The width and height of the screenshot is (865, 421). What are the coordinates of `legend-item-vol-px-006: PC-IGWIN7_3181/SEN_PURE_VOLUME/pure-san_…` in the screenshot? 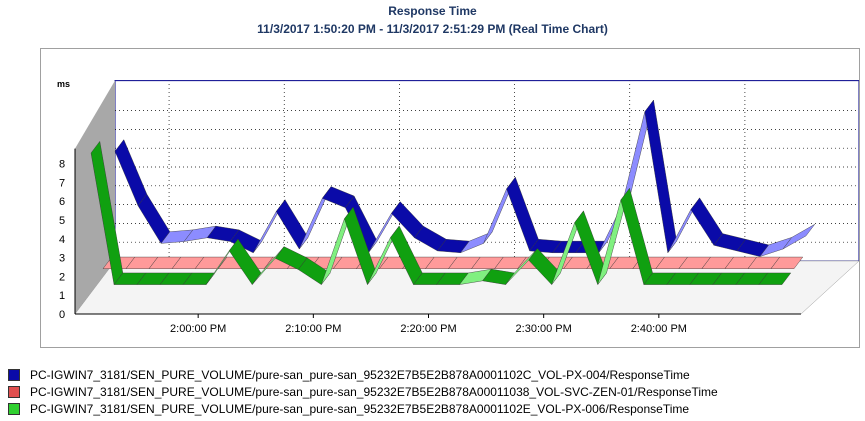 It's located at (363, 408).